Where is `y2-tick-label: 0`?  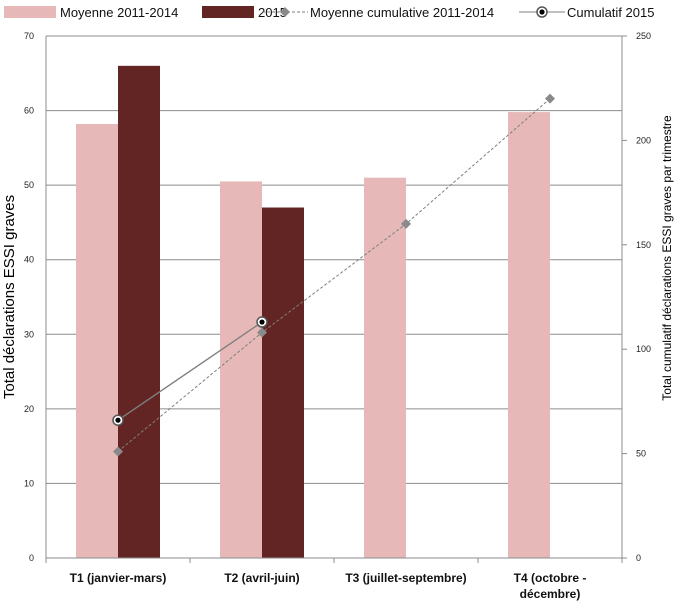 y2-tick-label: 0 is located at coordinates (638, 558).